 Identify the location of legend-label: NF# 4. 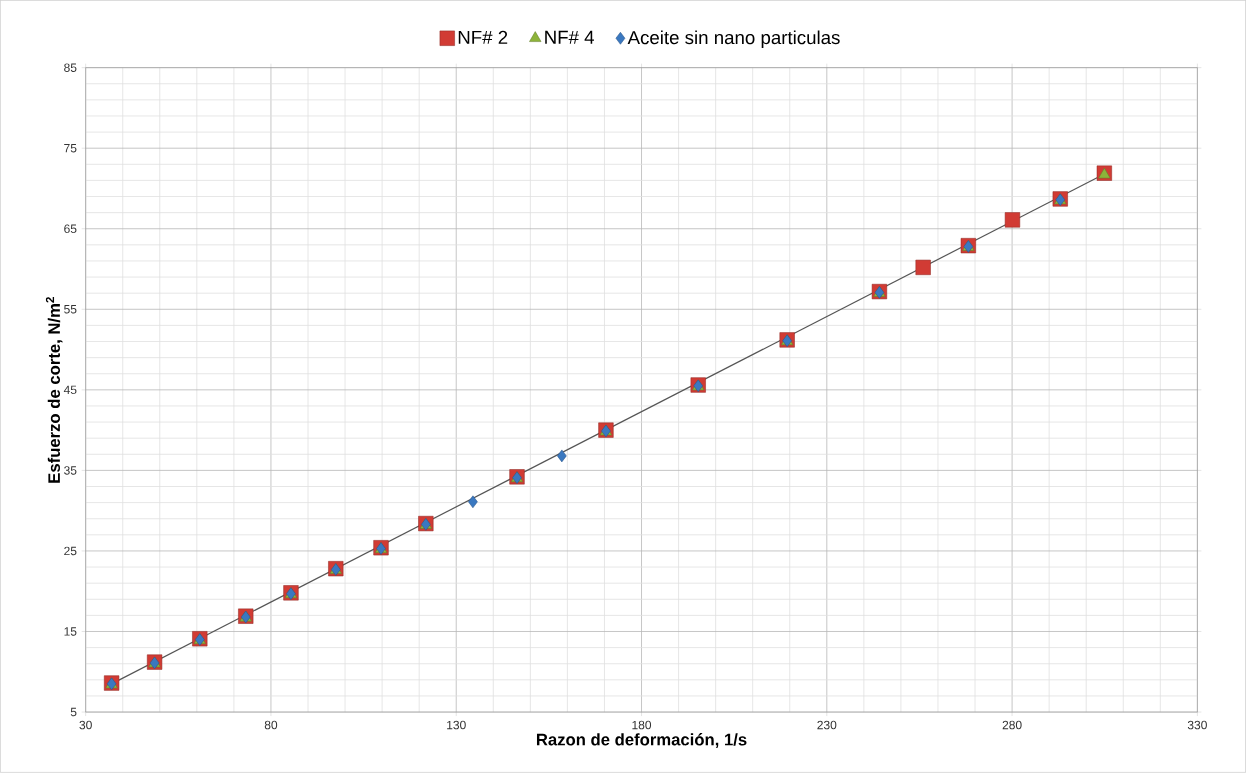
(569, 37).